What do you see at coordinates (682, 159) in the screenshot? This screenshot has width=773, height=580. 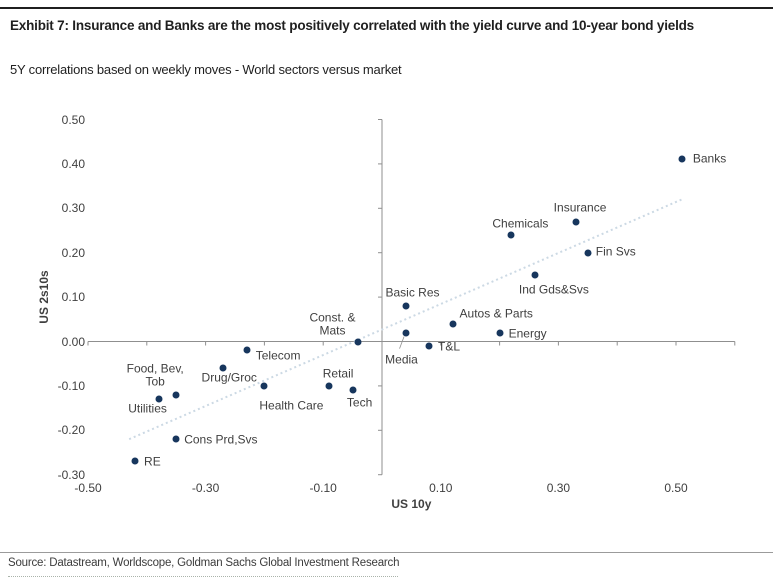 I see `data-point-banks` at bounding box center [682, 159].